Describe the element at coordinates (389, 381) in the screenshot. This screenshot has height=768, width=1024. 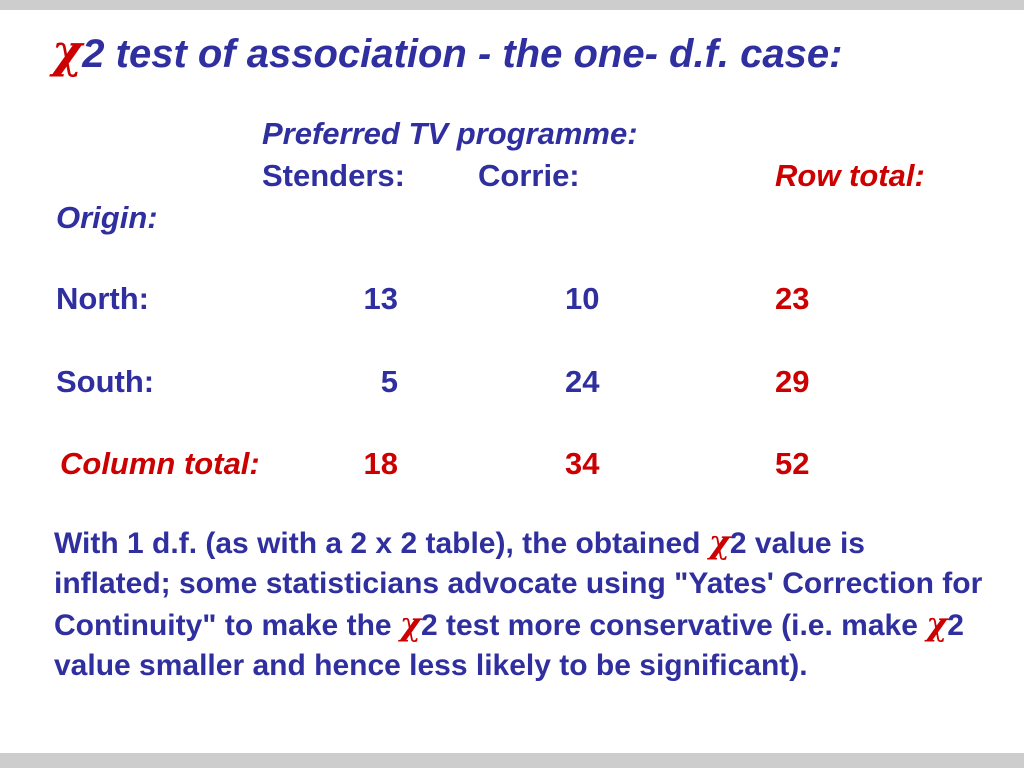
I see `cell-south-stenders: 5` at that location.